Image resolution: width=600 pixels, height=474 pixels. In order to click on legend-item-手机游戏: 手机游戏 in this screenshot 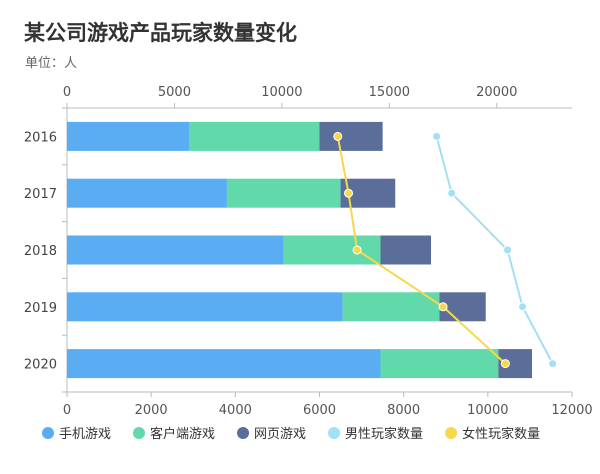, I will do `click(76, 434)`.